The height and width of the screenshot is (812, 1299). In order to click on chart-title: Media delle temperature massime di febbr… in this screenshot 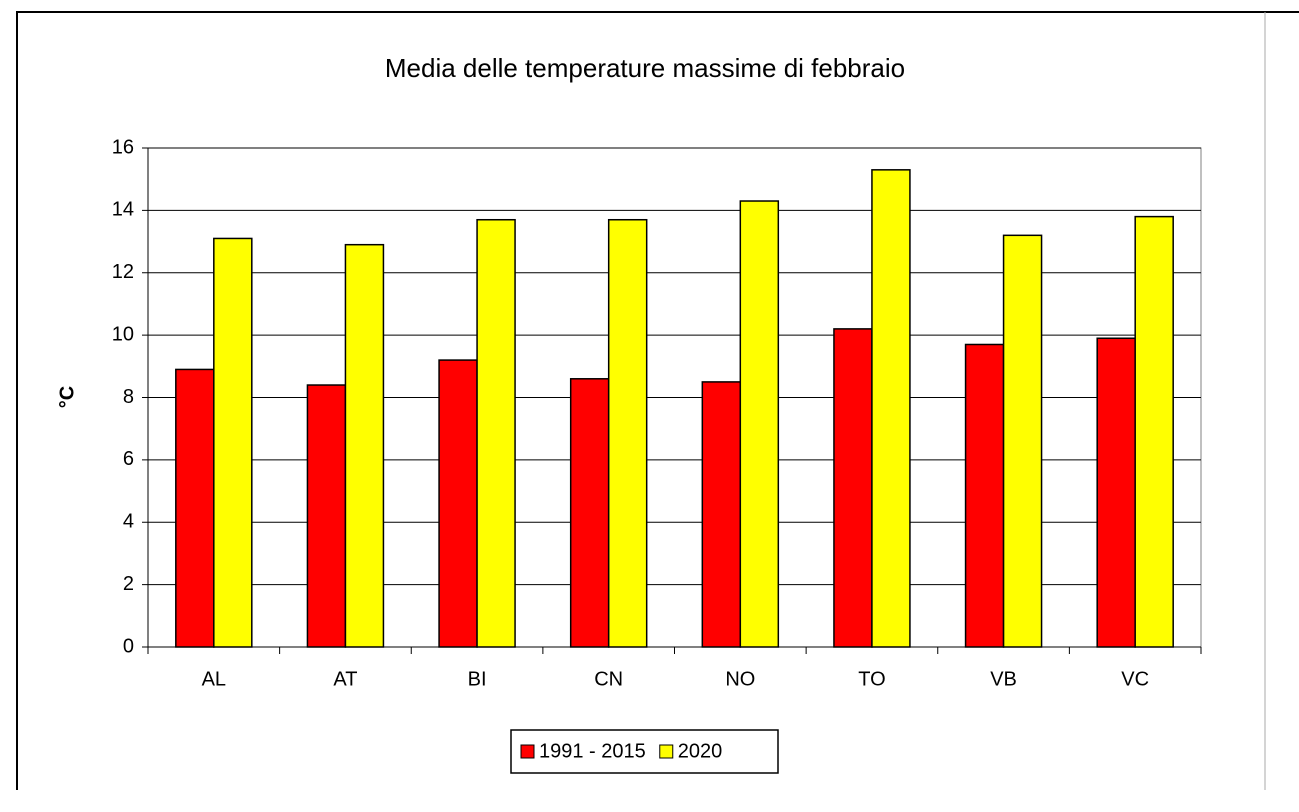, I will do `click(645, 68)`.